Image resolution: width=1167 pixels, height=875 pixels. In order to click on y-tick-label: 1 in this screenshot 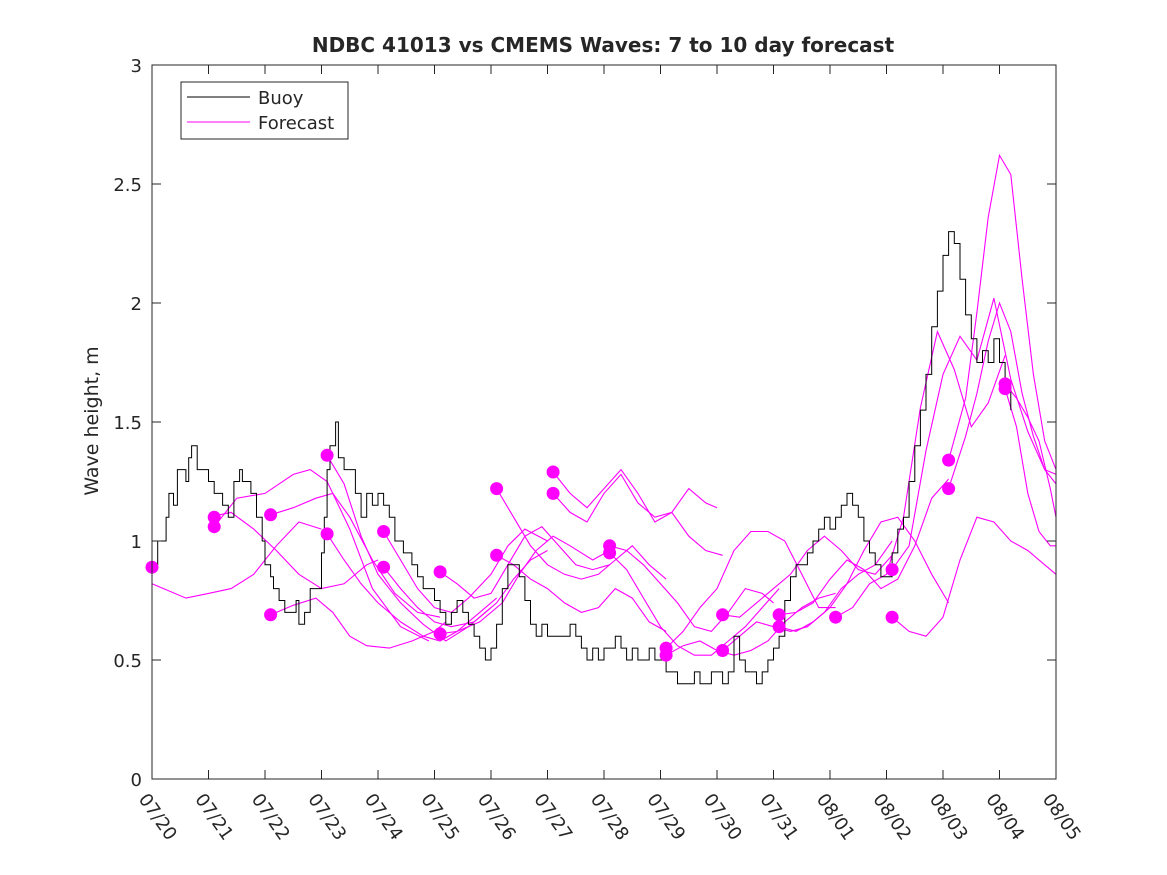, I will do `click(136, 542)`.